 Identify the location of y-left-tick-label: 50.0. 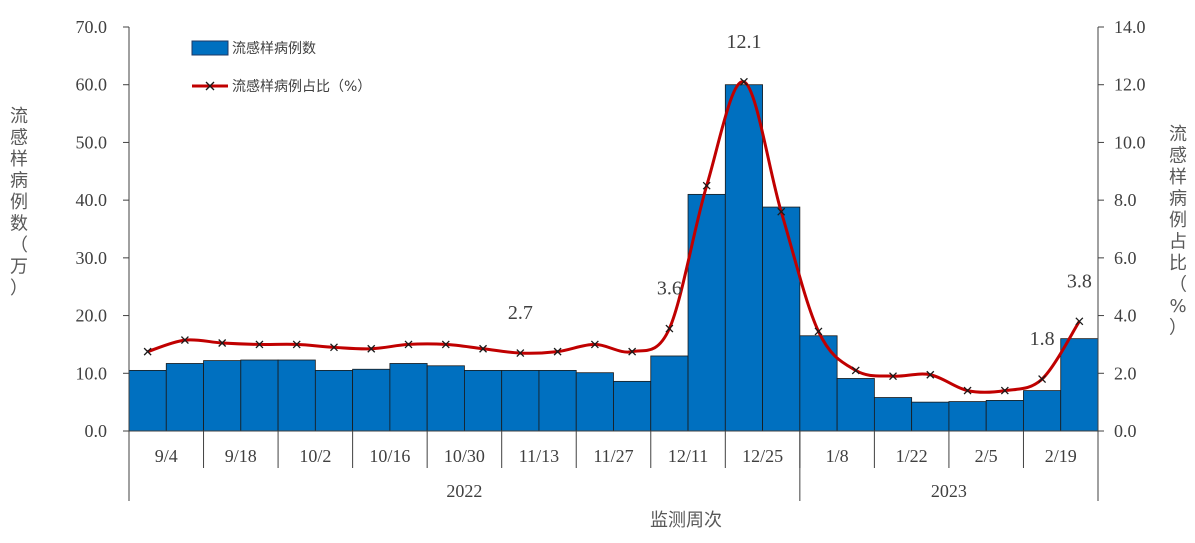
(92, 142).